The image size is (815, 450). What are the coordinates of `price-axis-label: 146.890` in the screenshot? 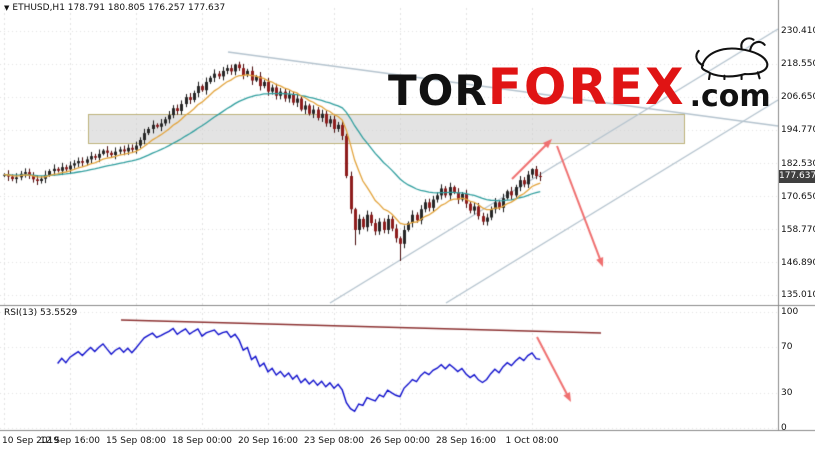 It's located at (798, 263).